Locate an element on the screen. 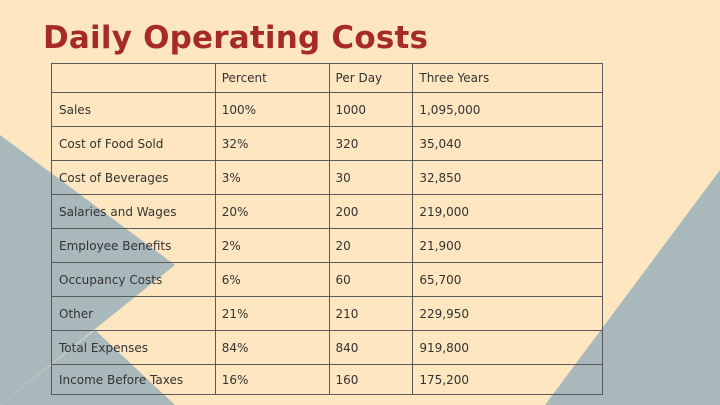 The height and width of the screenshot is (405, 720). cell-three-years: 175,200 is located at coordinates (507, 379).